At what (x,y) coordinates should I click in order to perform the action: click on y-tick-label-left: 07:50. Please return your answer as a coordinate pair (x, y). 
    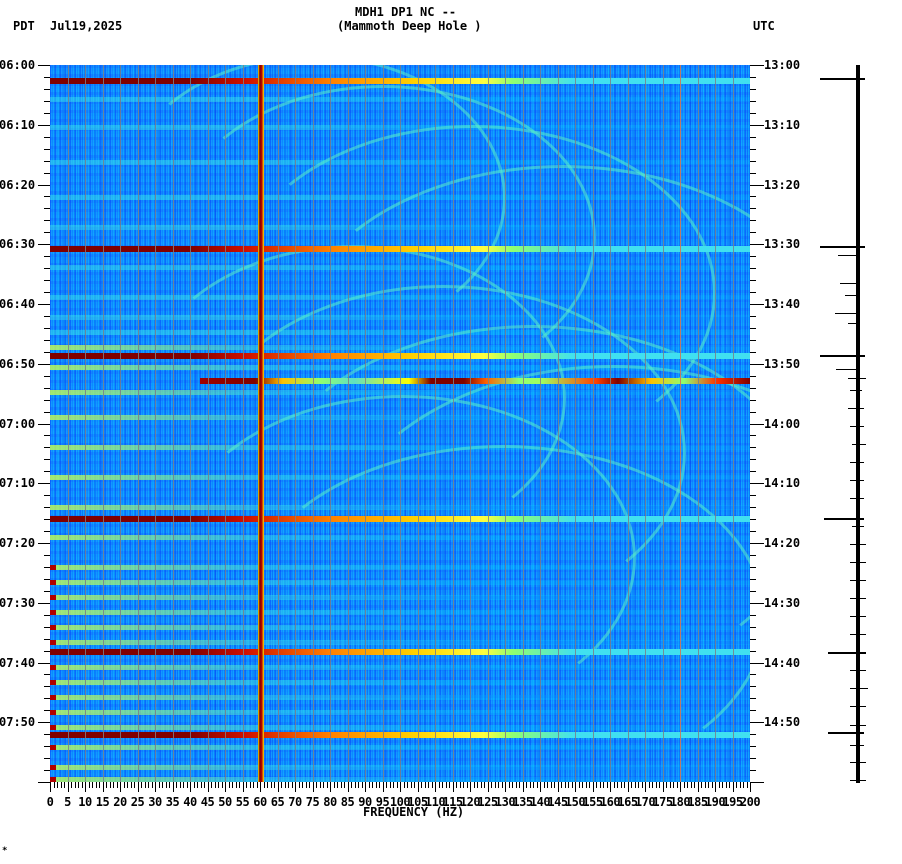
    Looking at the image, I should click on (18, 722).